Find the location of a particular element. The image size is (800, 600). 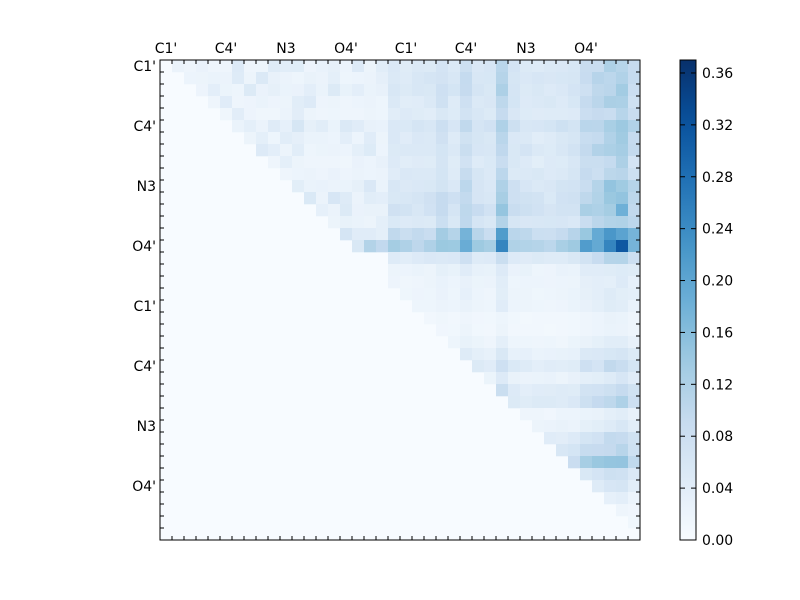

y-tick-label: C1' is located at coordinates (144, 67).